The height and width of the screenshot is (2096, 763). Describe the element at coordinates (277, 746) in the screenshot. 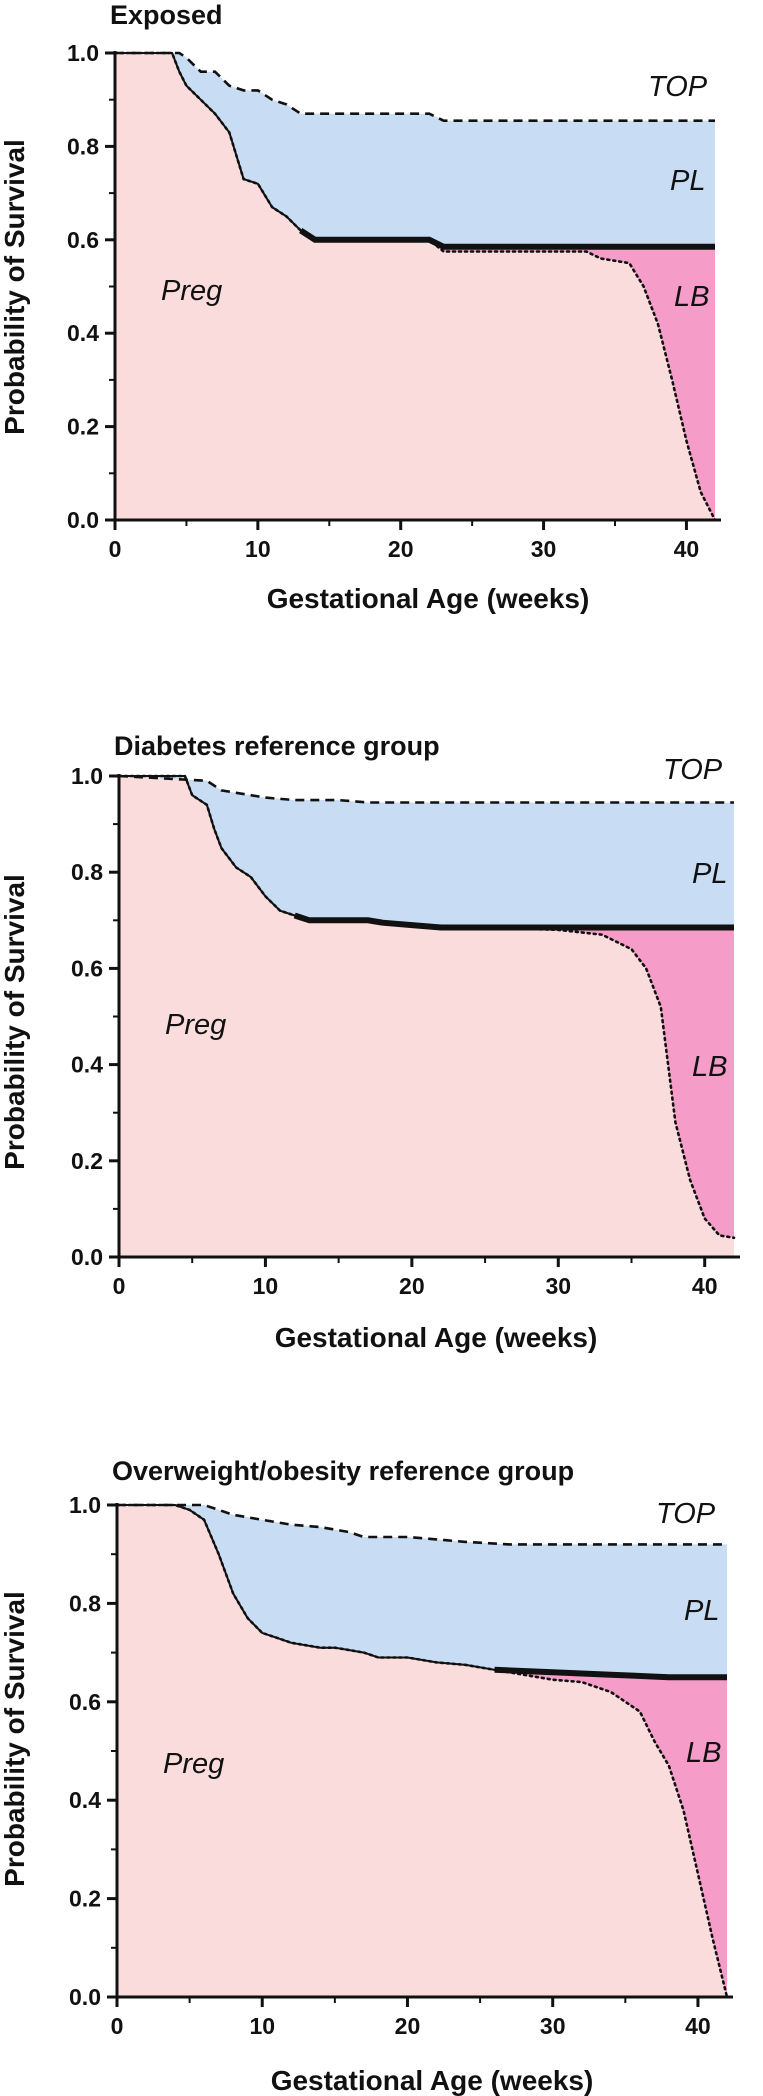

I see `panel-title: Diabetes reference group` at that location.